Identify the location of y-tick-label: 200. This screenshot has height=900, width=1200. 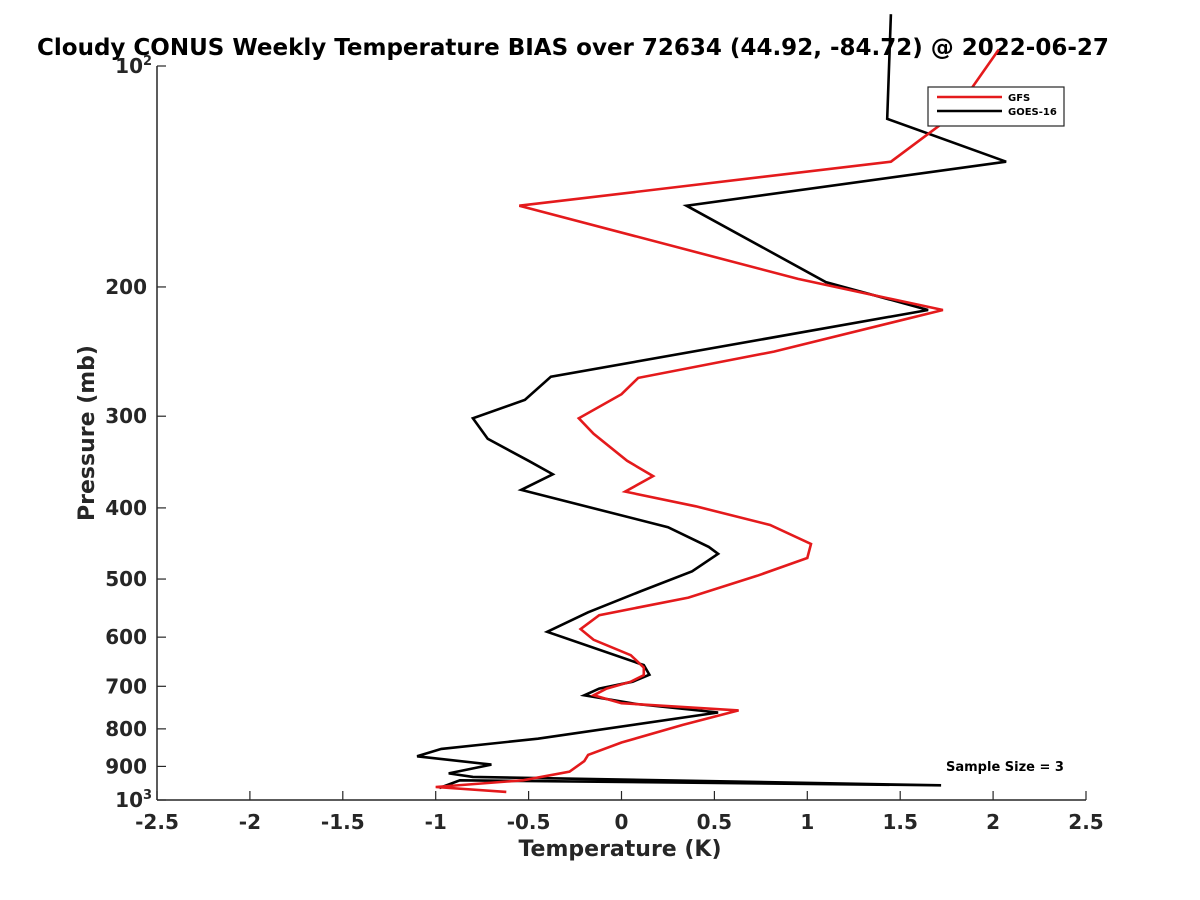
(126, 287).